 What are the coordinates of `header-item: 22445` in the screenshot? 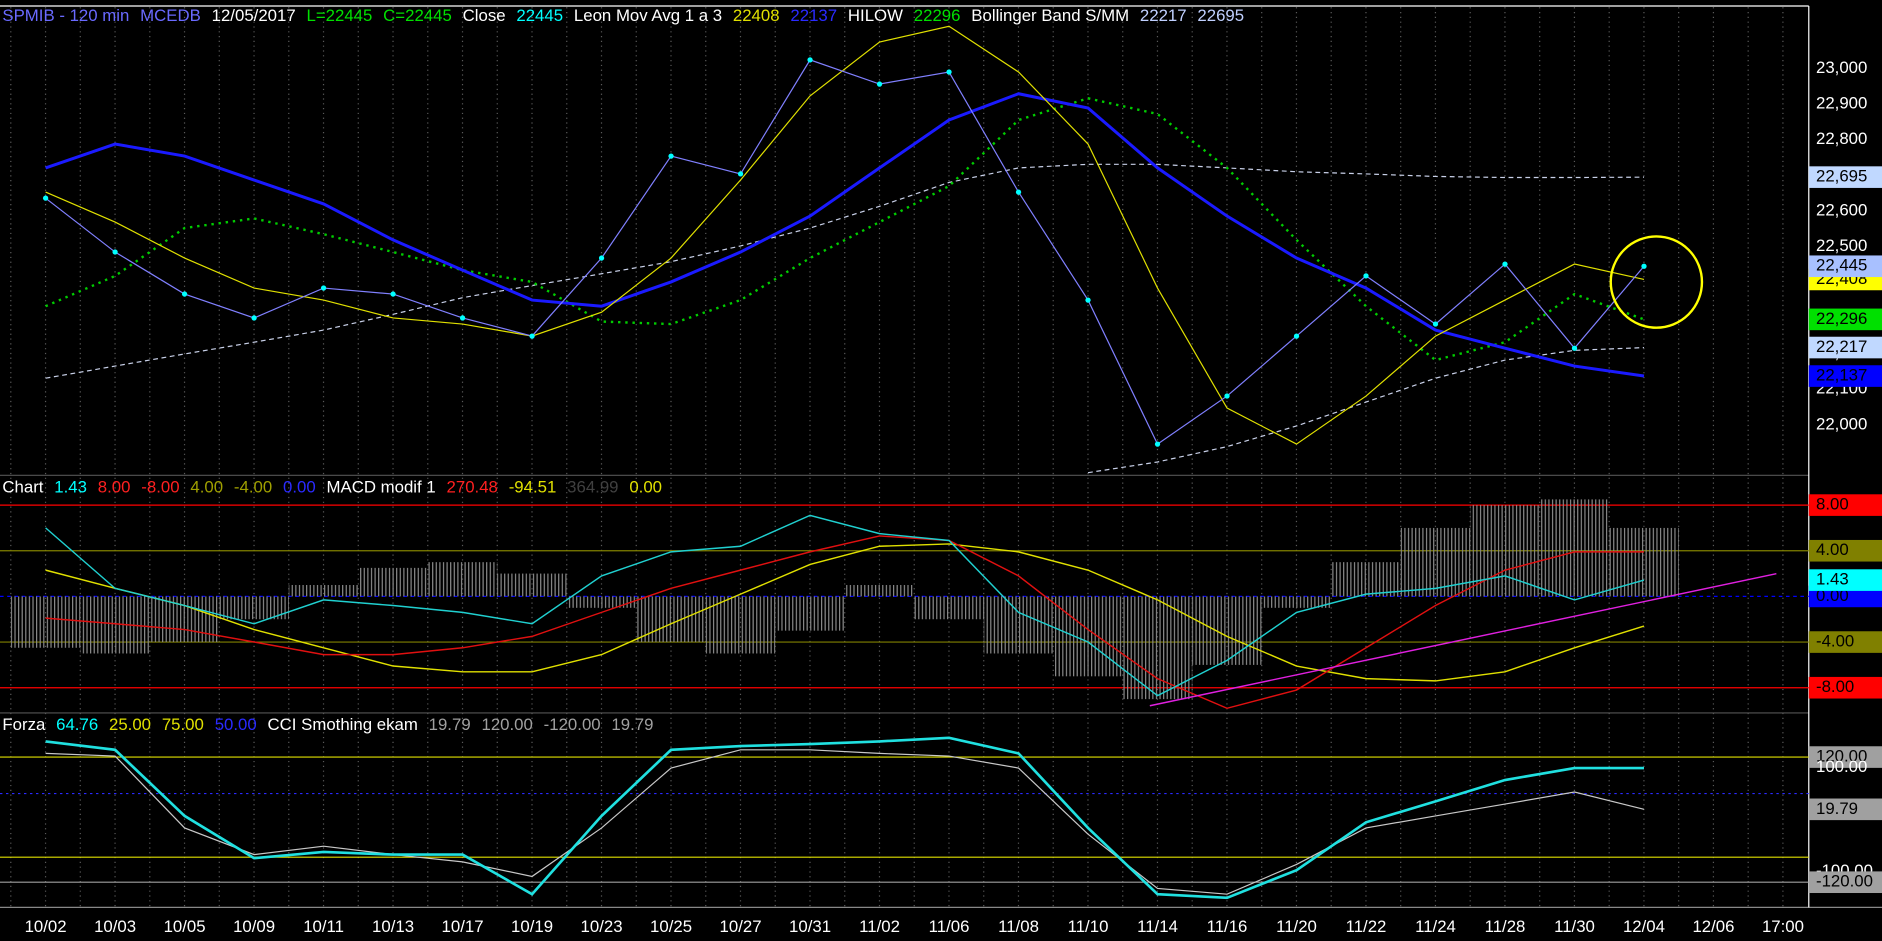 It's located at (539, 15).